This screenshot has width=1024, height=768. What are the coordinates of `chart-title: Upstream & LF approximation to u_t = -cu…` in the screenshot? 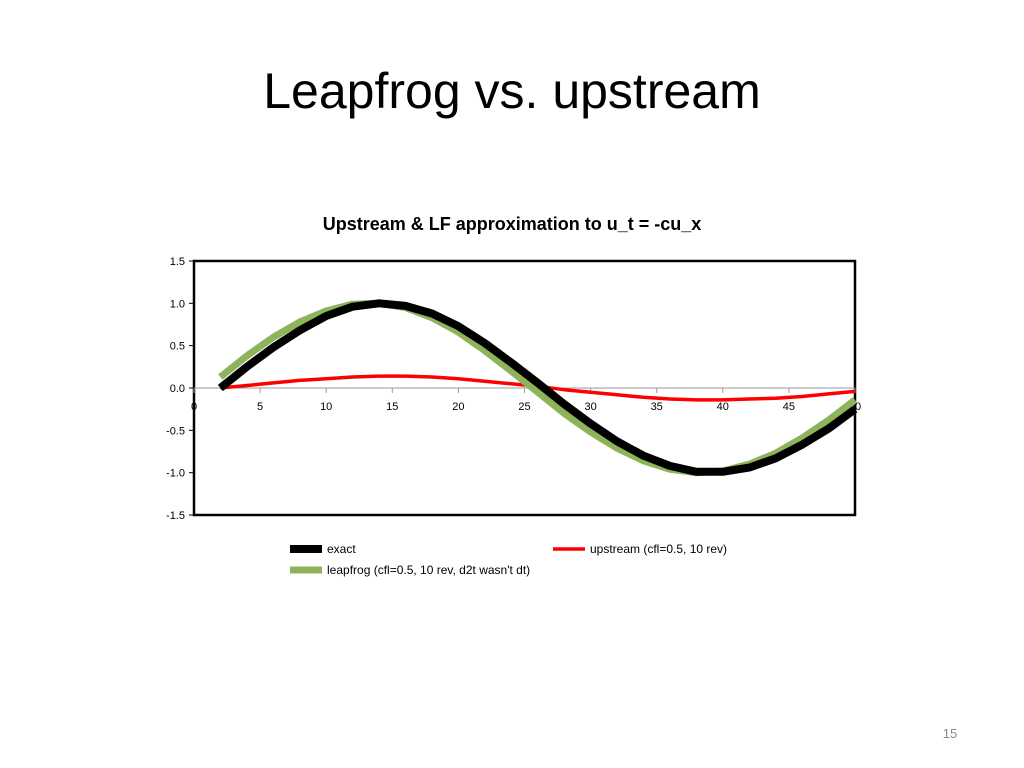 It's located at (512, 224).